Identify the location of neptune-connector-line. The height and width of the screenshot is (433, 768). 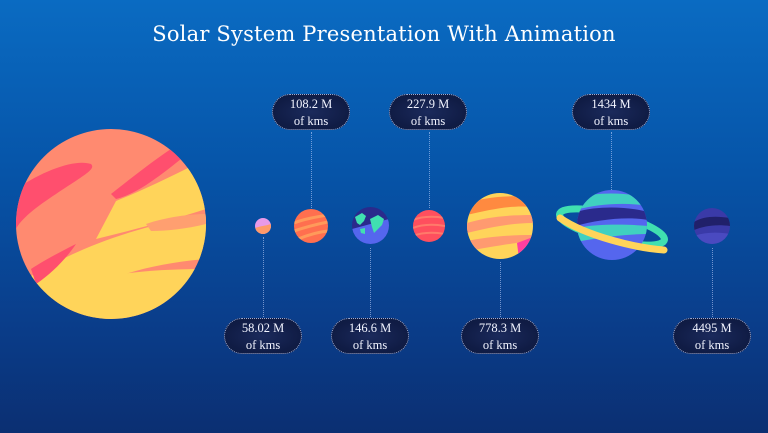
(712, 282).